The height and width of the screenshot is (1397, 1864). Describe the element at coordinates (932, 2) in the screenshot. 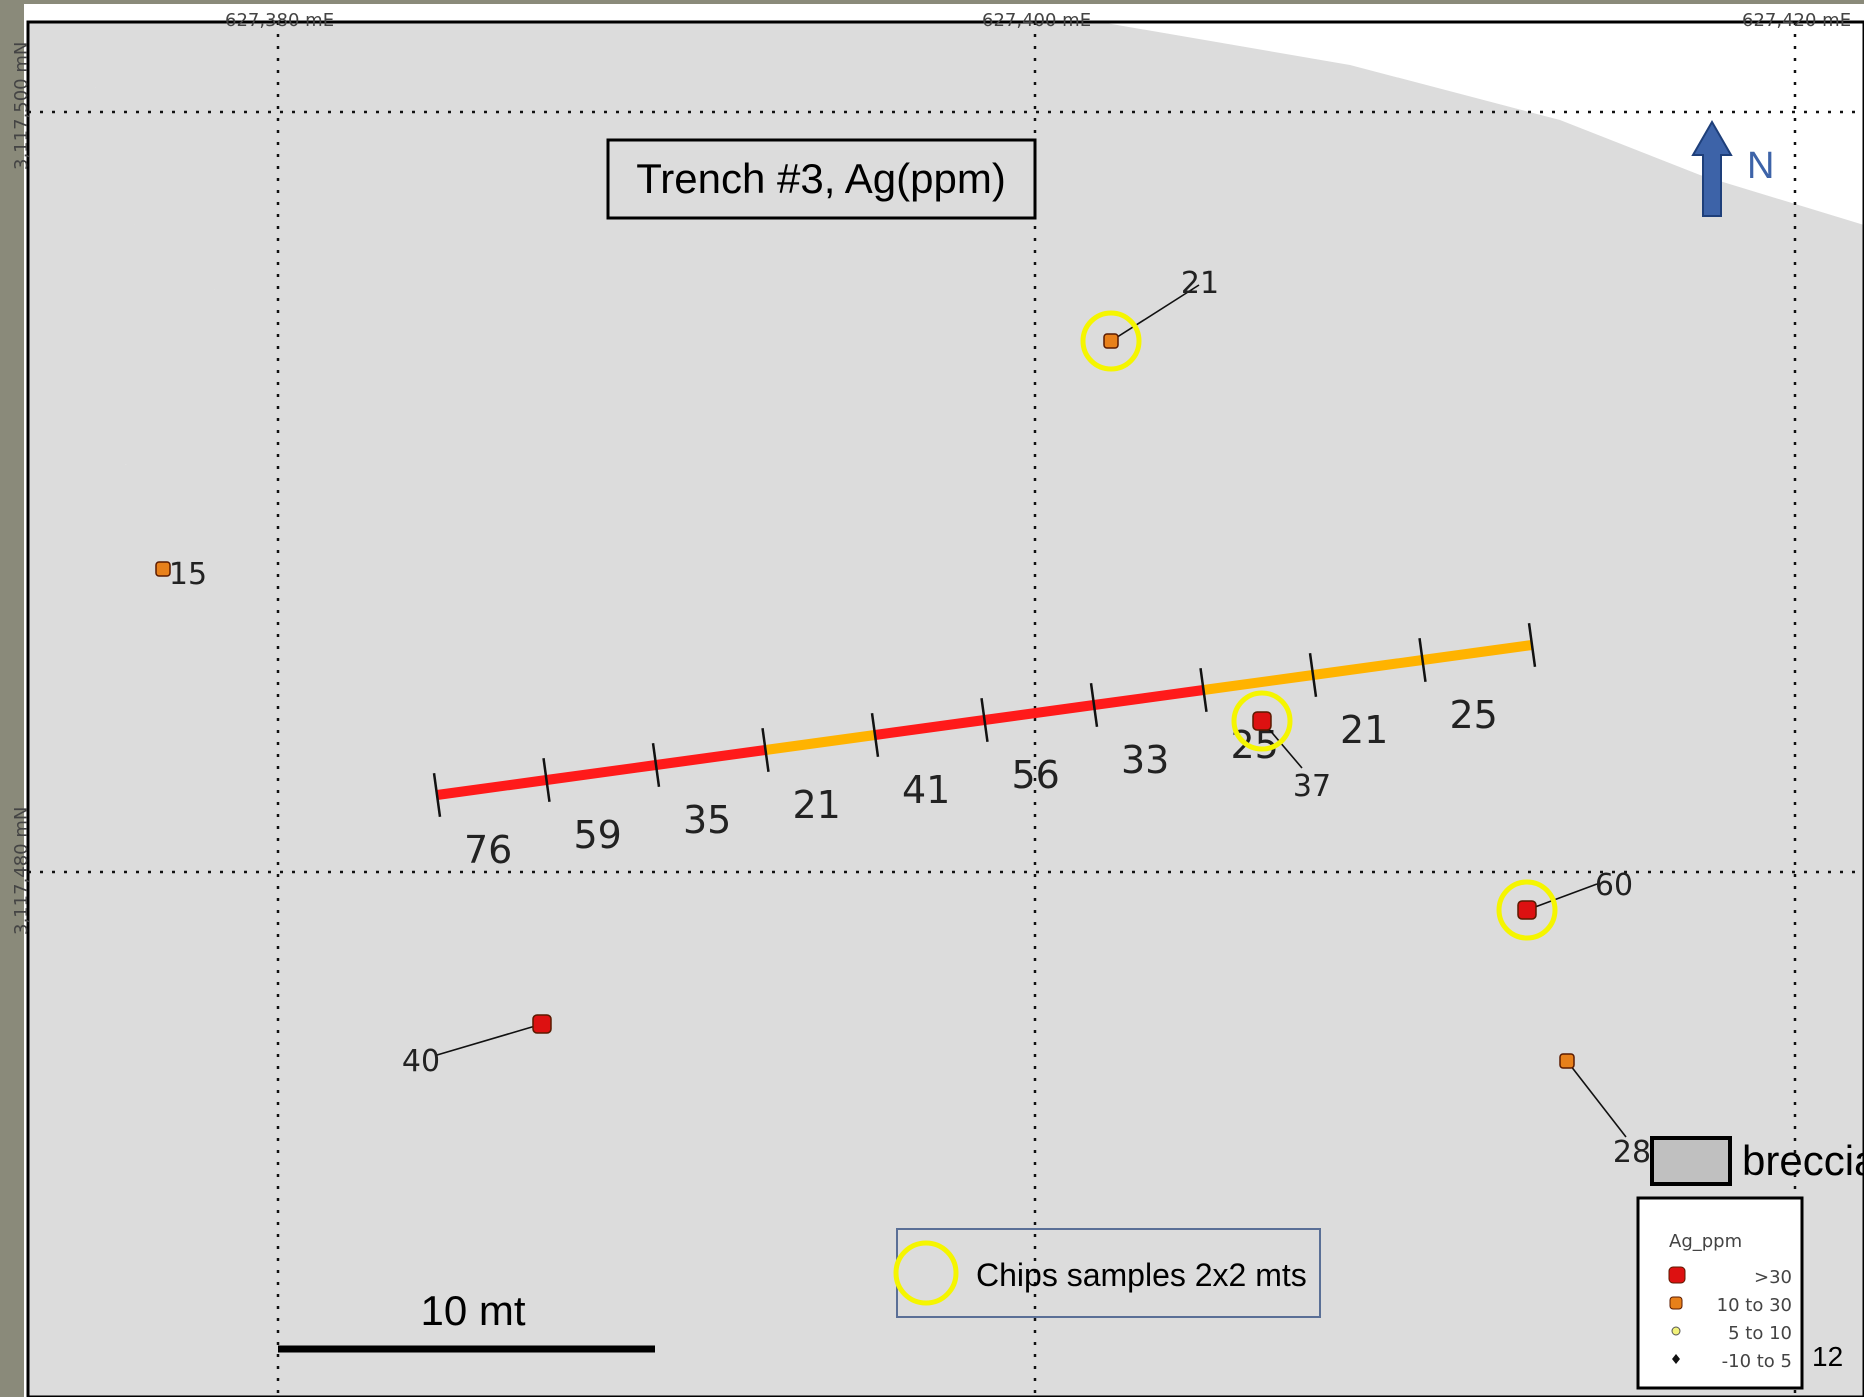

I see `top-border` at that location.